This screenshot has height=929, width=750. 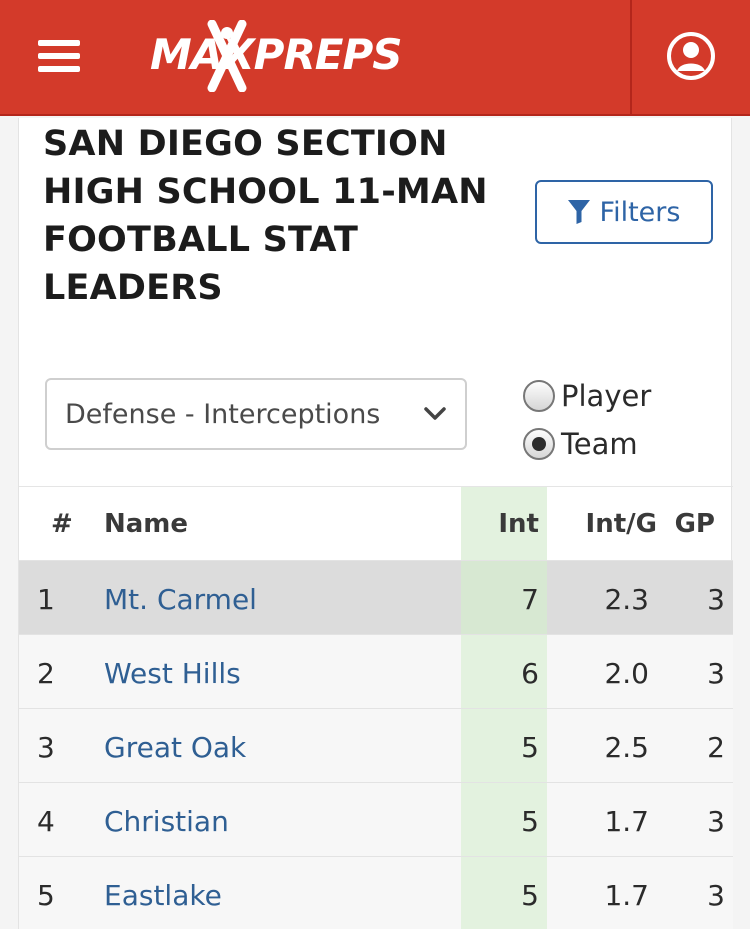 What do you see at coordinates (227, 56) in the screenshot?
I see `logo-x-mark` at bounding box center [227, 56].